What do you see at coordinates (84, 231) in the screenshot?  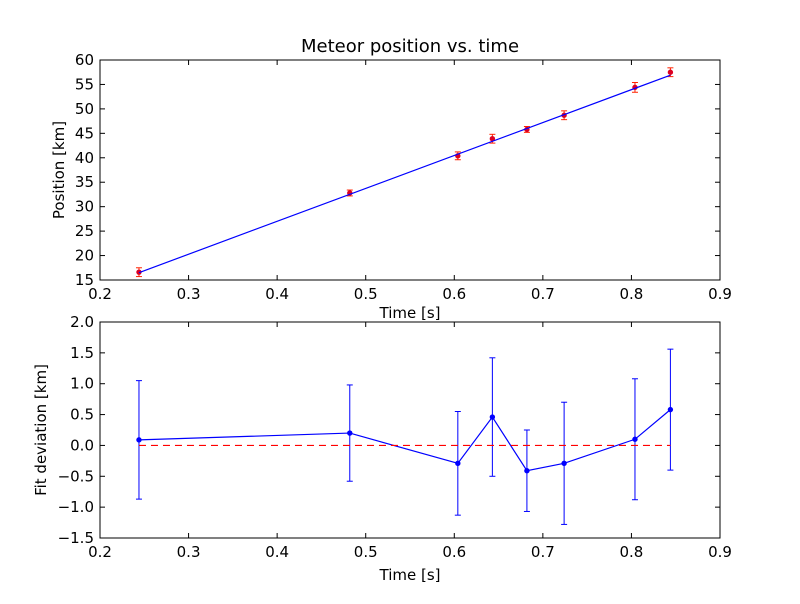 I see `y-tick-label: 25` at bounding box center [84, 231].